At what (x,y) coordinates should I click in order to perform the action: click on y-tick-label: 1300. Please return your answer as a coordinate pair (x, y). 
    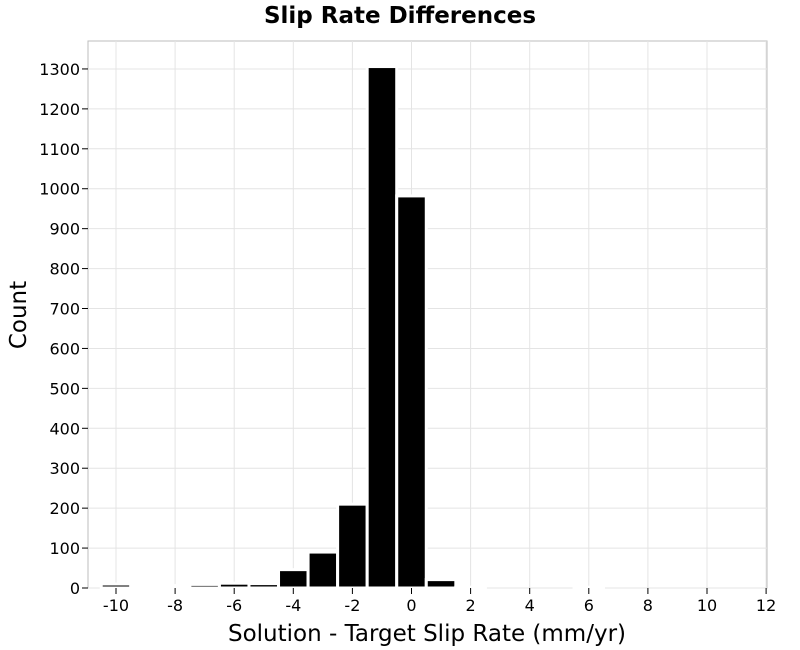
    Looking at the image, I should click on (59, 69).